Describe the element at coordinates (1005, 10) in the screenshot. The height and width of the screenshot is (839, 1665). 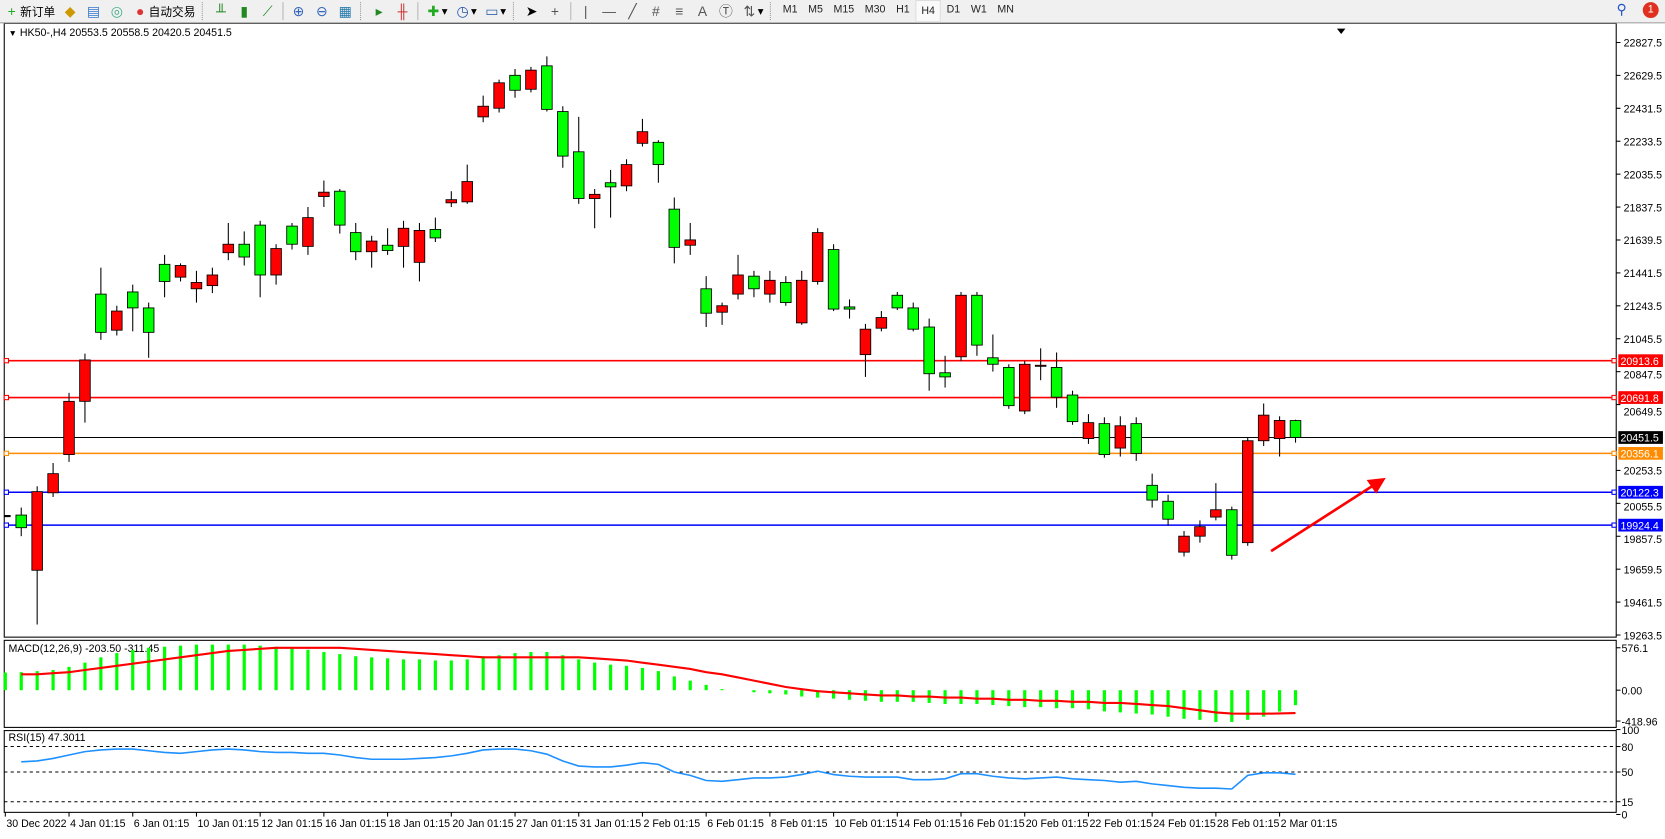
I see `timeframe-mn: MN` at that location.